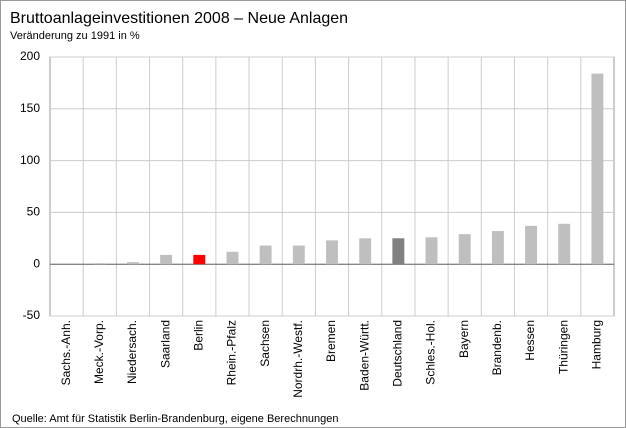 The width and height of the screenshot is (626, 428). Describe the element at coordinates (30, 108) in the screenshot. I see `y-tick-label: 150` at that location.